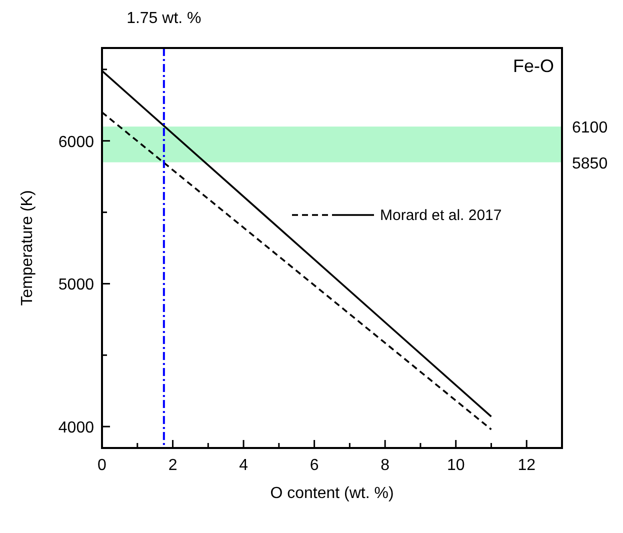 This screenshot has width=623, height=533. I want to click on ref-line-label: 1.75 wt. %, so click(164, 18).